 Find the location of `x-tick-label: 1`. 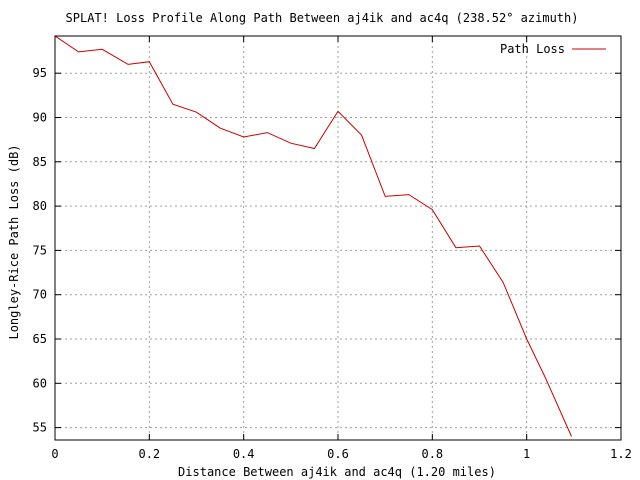

x-tick-label: 1 is located at coordinates (526, 454).